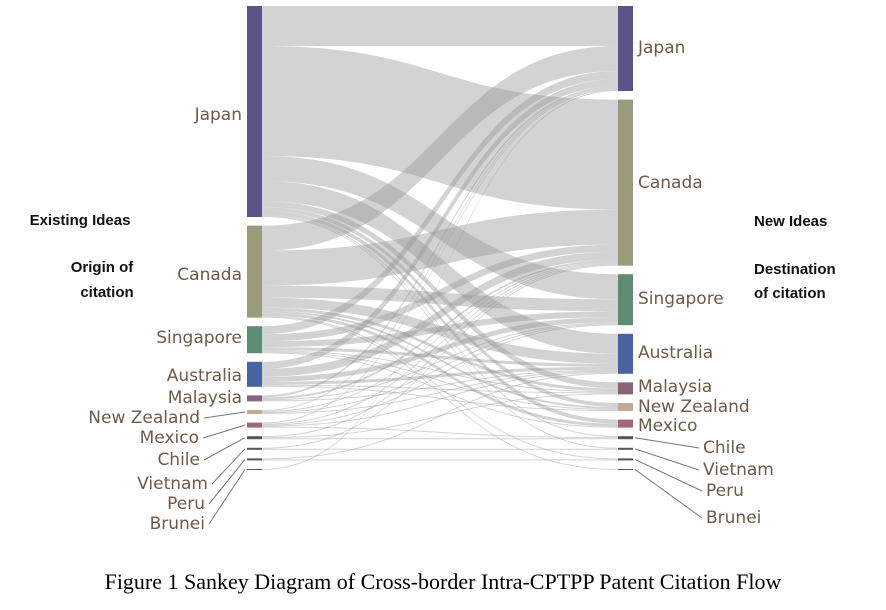 This screenshot has width=886, height=610. I want to click on source-label: Canada, so click(209, 275).